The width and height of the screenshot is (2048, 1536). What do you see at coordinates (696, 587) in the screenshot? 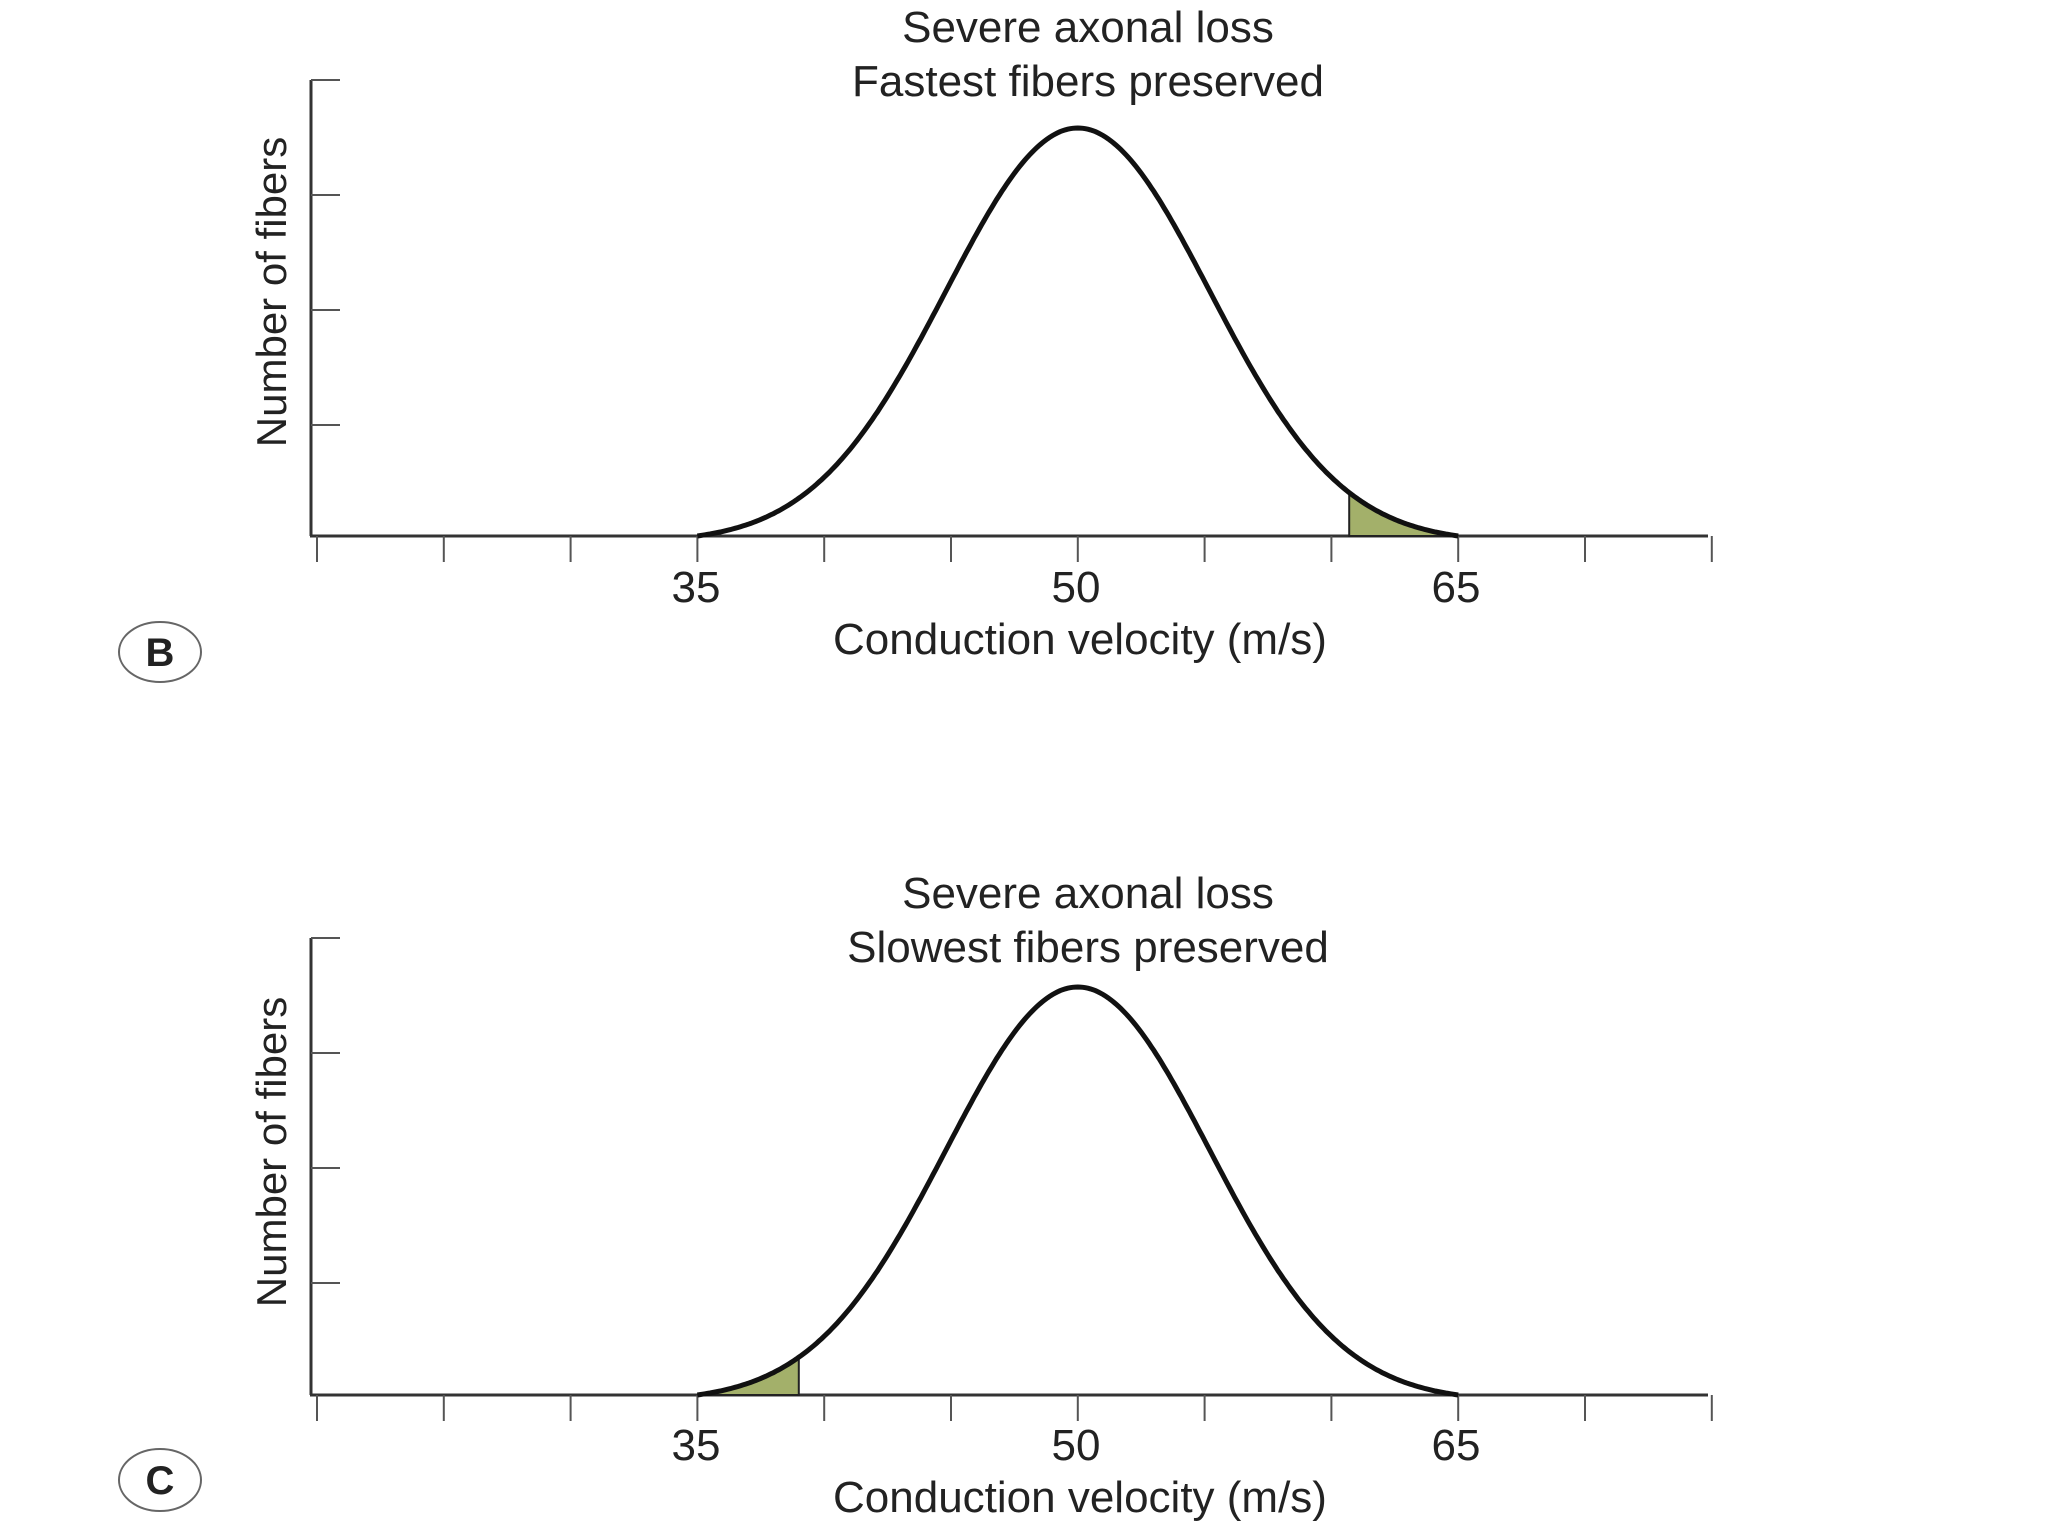
I see `panel-b-tick-label-35: 35` at bounding box center [696, 587].